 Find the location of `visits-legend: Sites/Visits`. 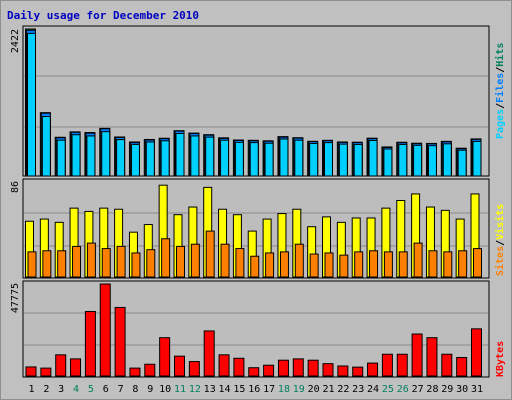

visits-legend: Sites/Visits is located at coordinates (500, 240).